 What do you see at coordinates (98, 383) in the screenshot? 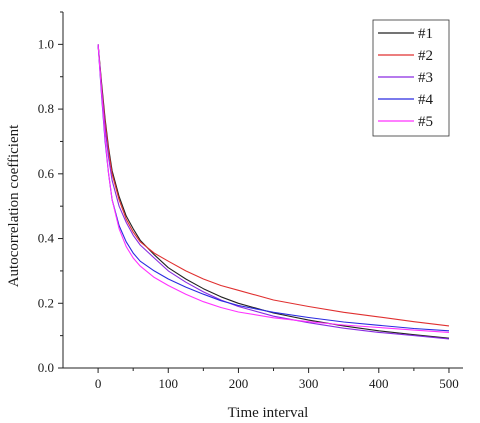
I see `x-tick-label: 0` at bounding box center [98, 383].